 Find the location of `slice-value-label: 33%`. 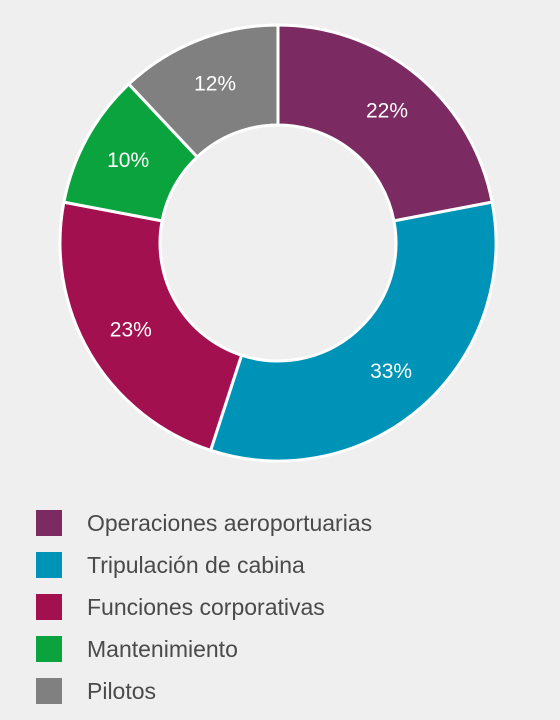

slice-value-label: 33% is located at coordinates (391, 371).